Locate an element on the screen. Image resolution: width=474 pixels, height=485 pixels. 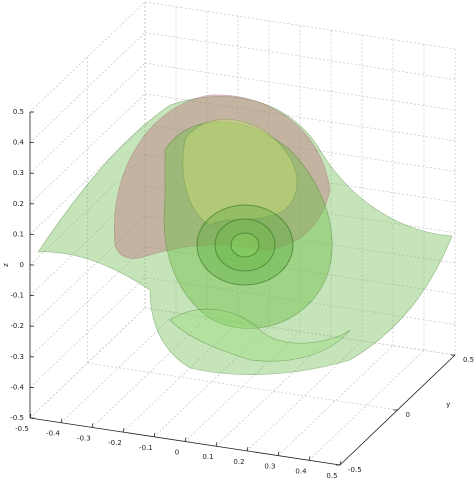
x-tick-label: 0.1 is located at coordinates (207, 457).